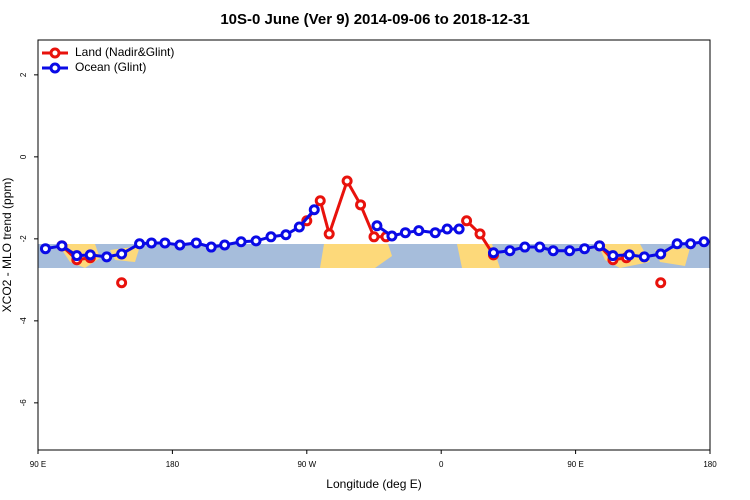 The image size is (750, 500). I want to click on legend-label: Ocean (Glint), so click(110, 67).